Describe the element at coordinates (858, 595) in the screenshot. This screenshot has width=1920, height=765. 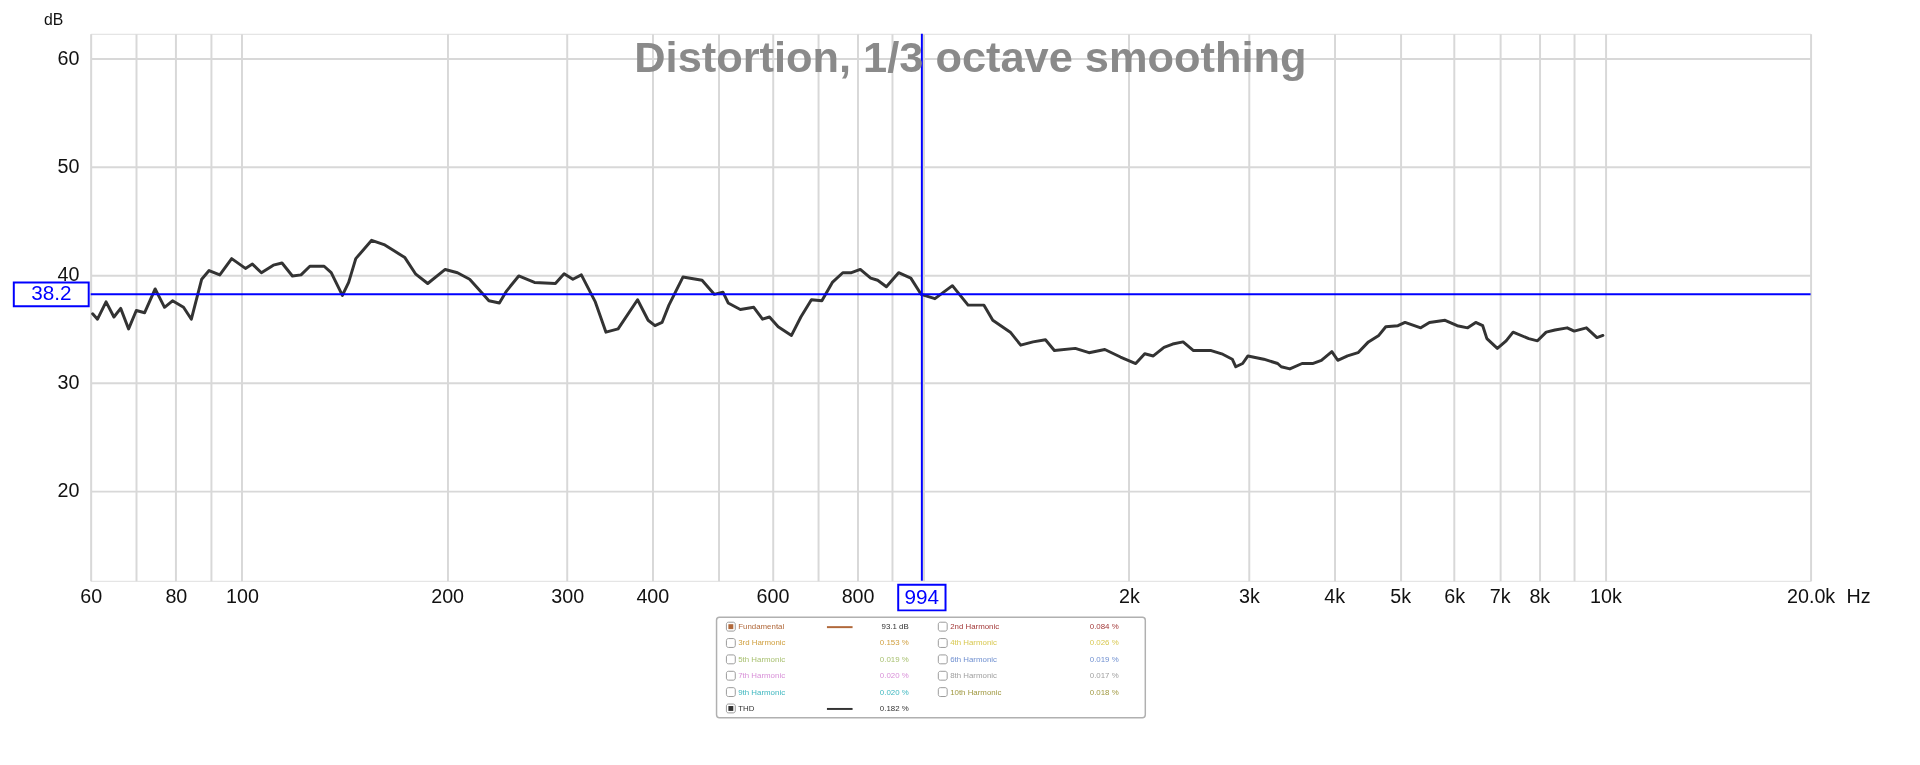
I see `x-tick-label: 800` at that location.